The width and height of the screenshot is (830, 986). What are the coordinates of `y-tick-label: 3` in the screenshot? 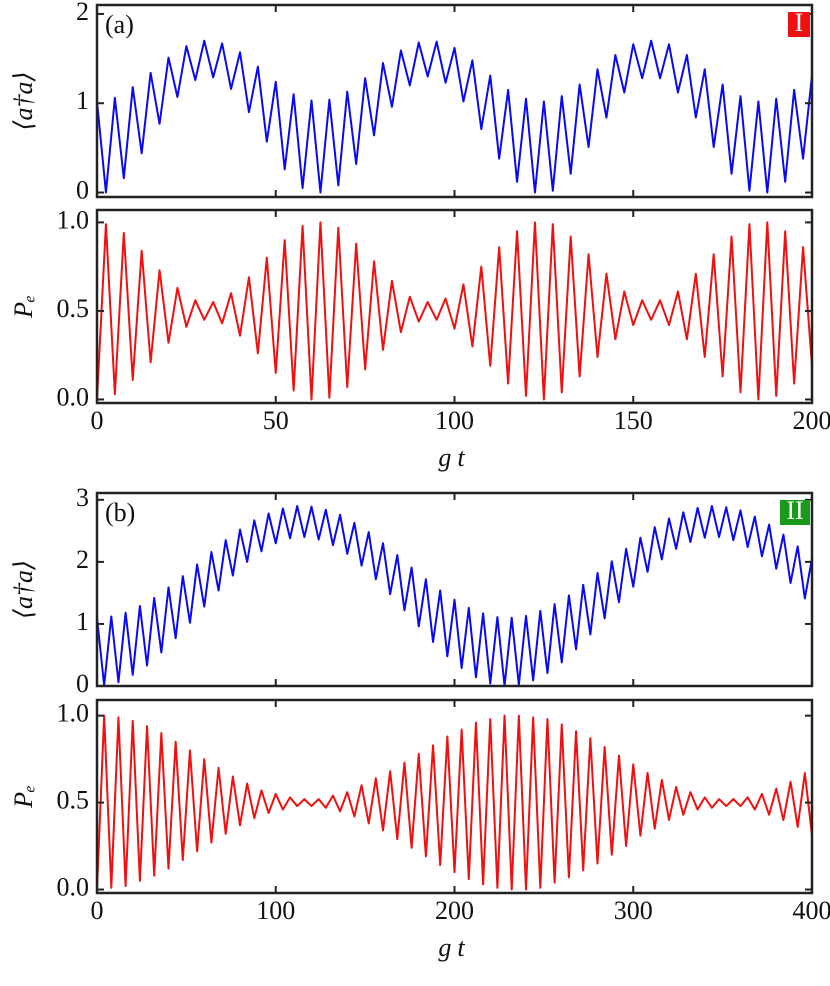 It's located at (82, 497).